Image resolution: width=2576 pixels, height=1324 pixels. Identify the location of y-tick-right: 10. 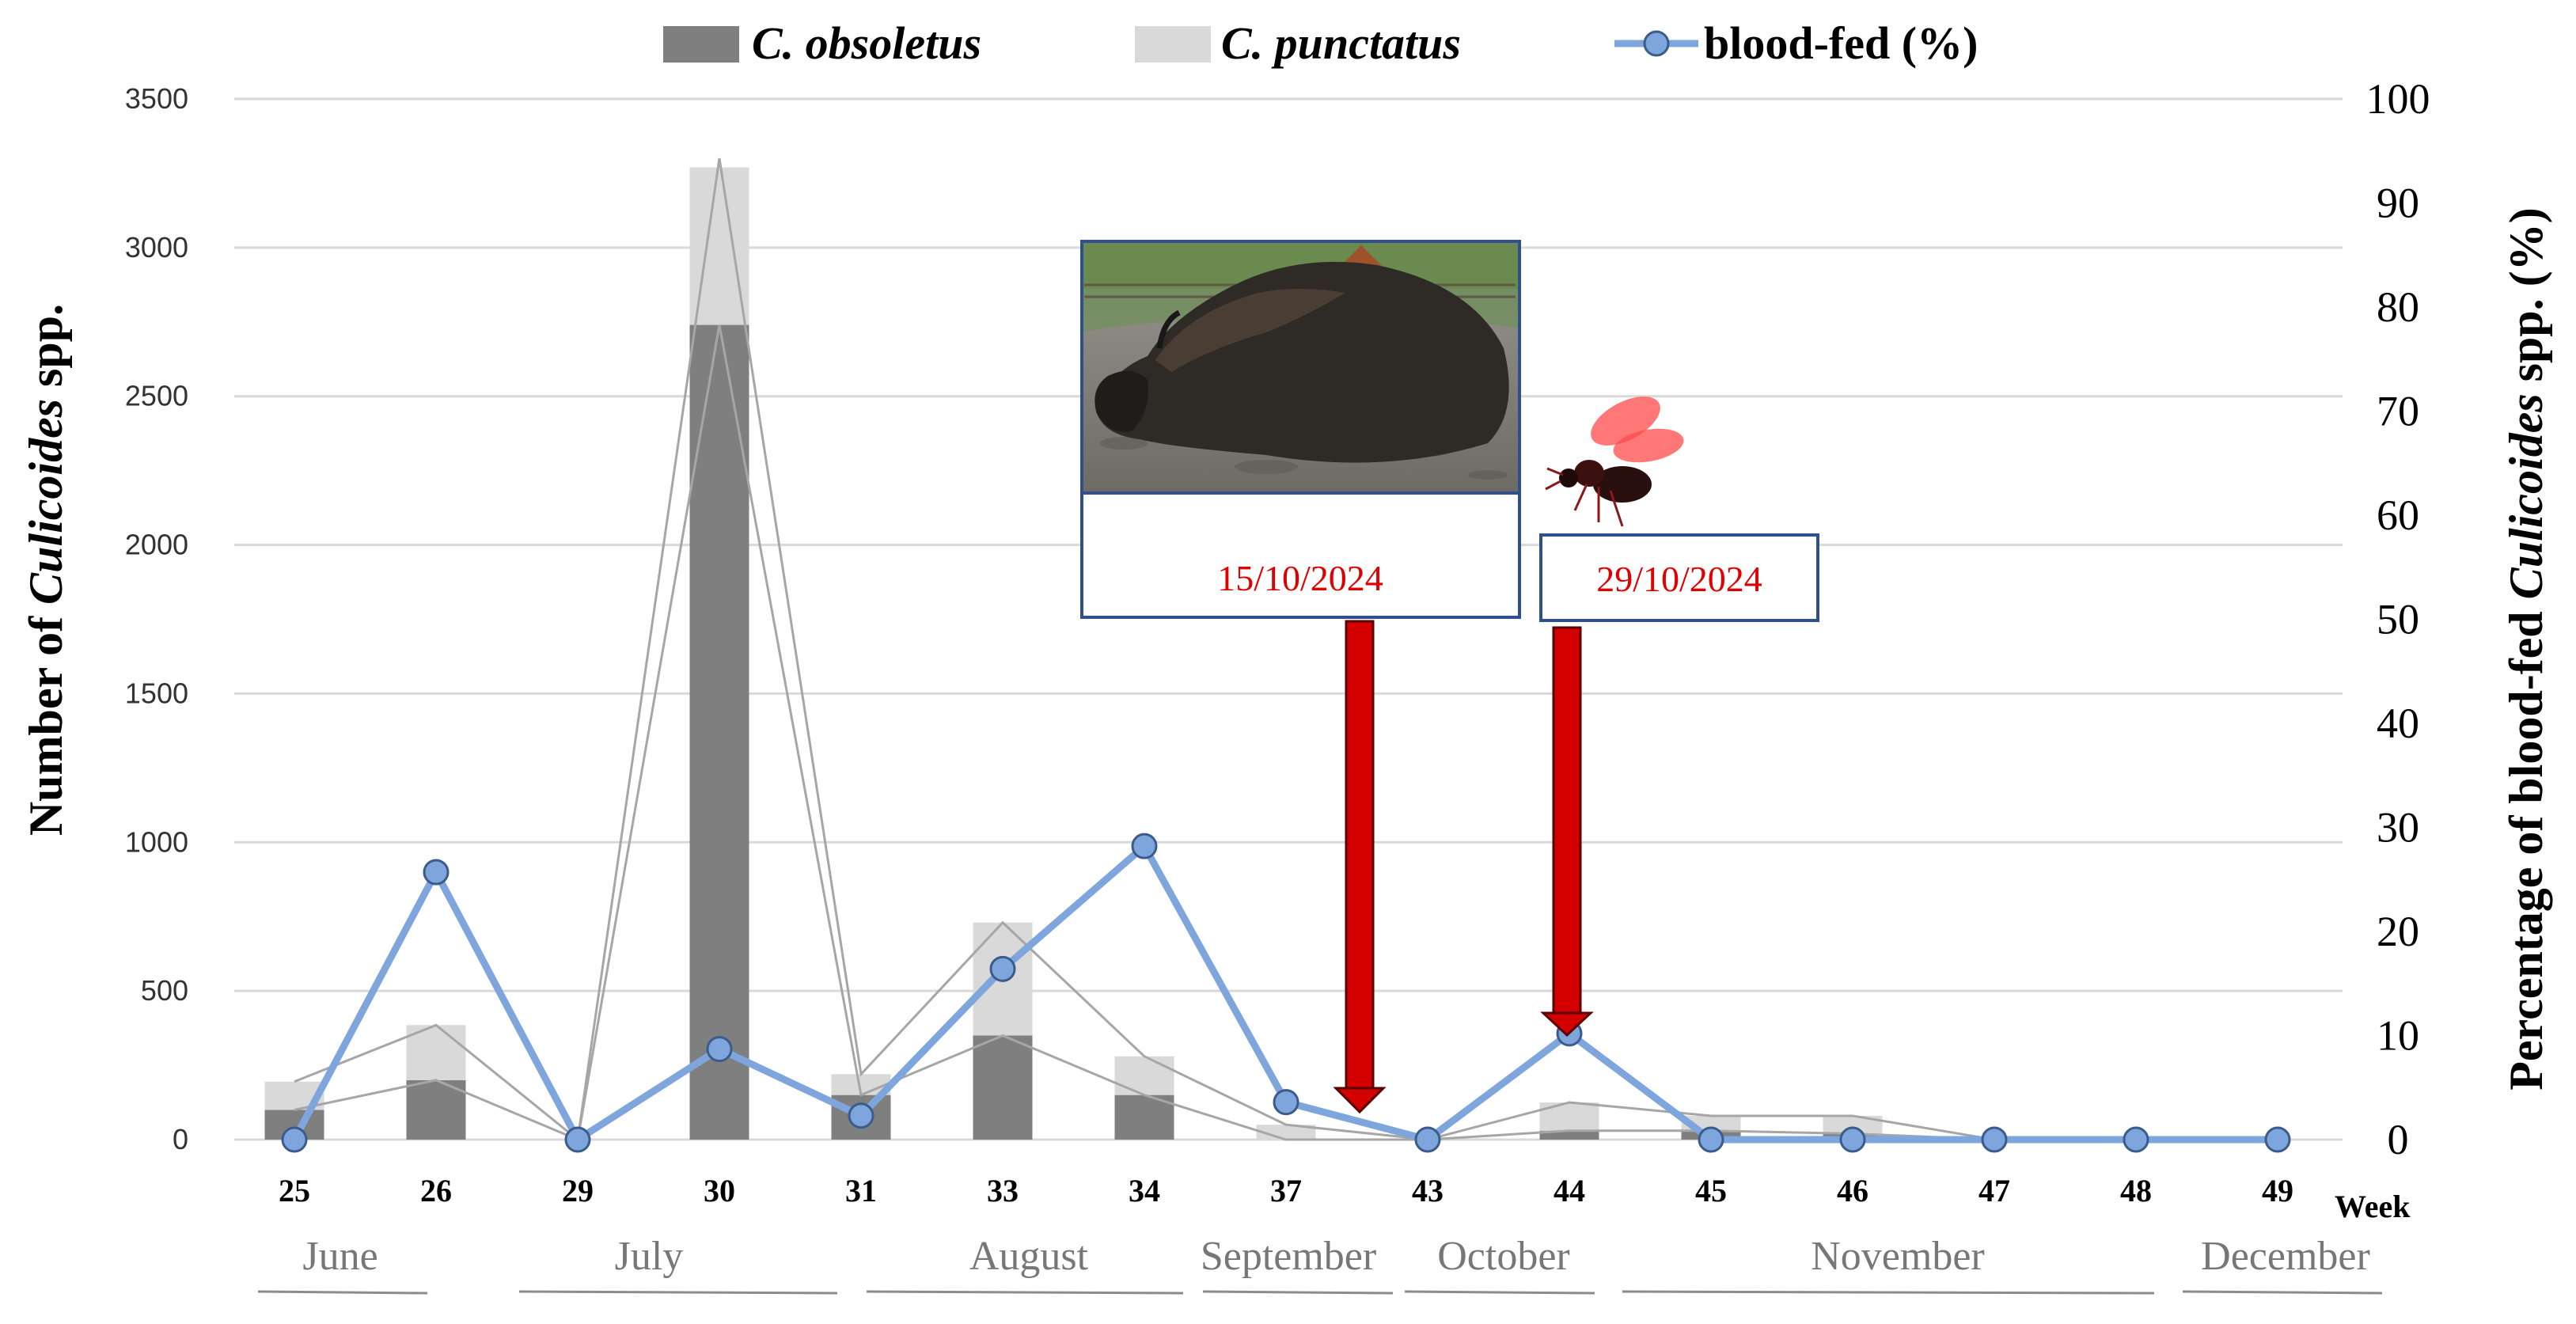
(2398, 1036).